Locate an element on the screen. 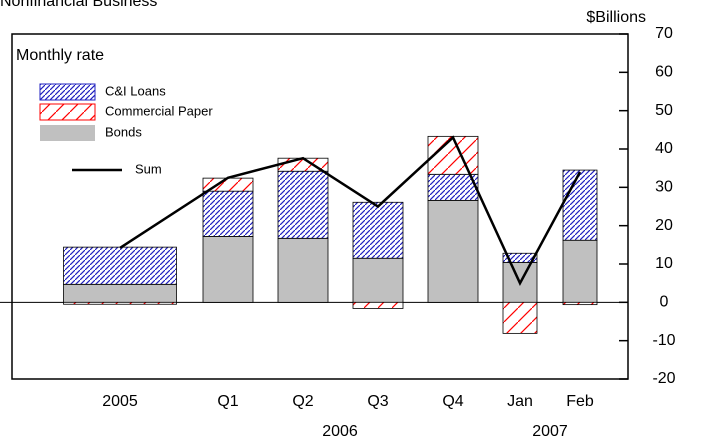 The width and height of the screenshot is (705, 443). legend-label: Sum is located at coordinates (148, 168).